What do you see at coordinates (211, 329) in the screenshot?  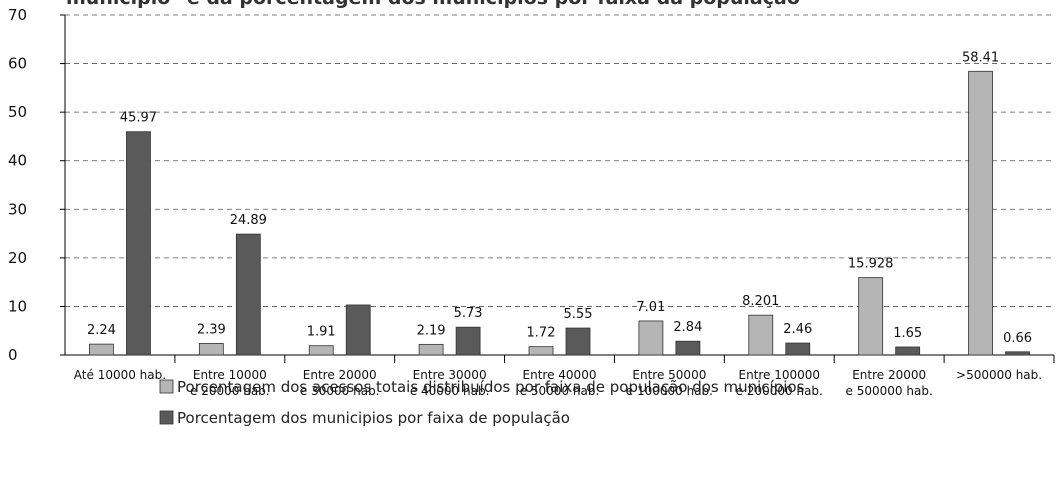 I see `data-label: 2.39` at bounding box center [211, 329].